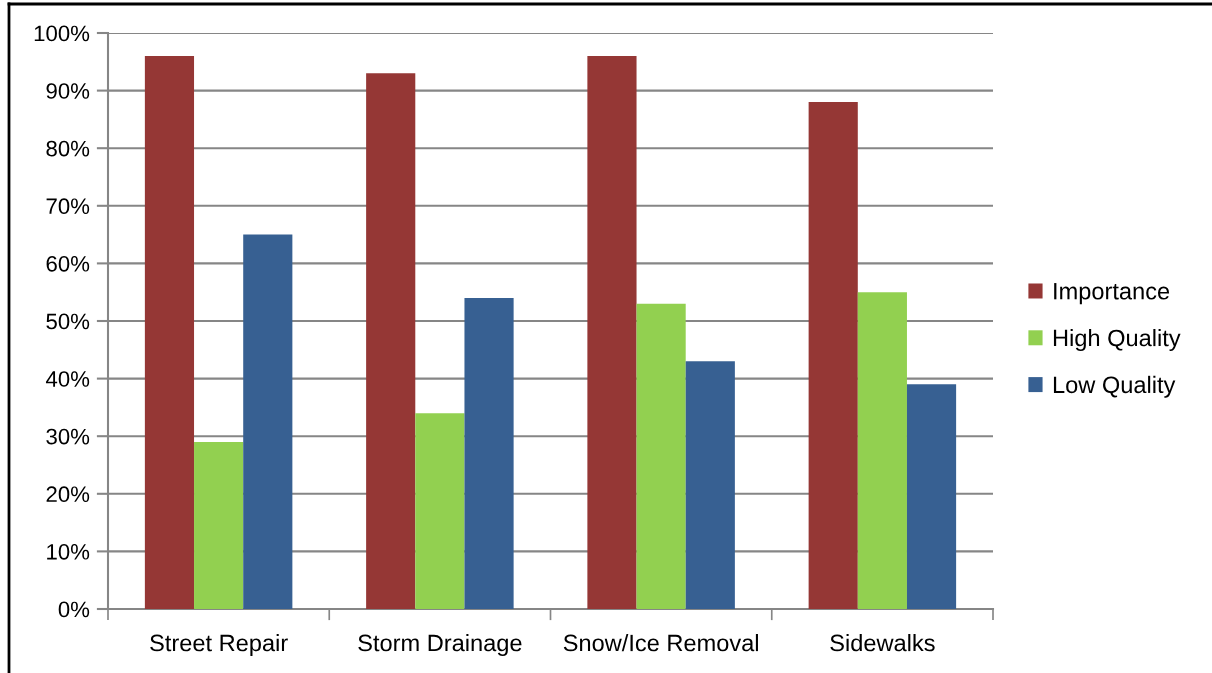  What do you see at coordinates (68, 263) in the screenshot?
I see `y-tick-label: 60%` at bounding box center [68, 263].